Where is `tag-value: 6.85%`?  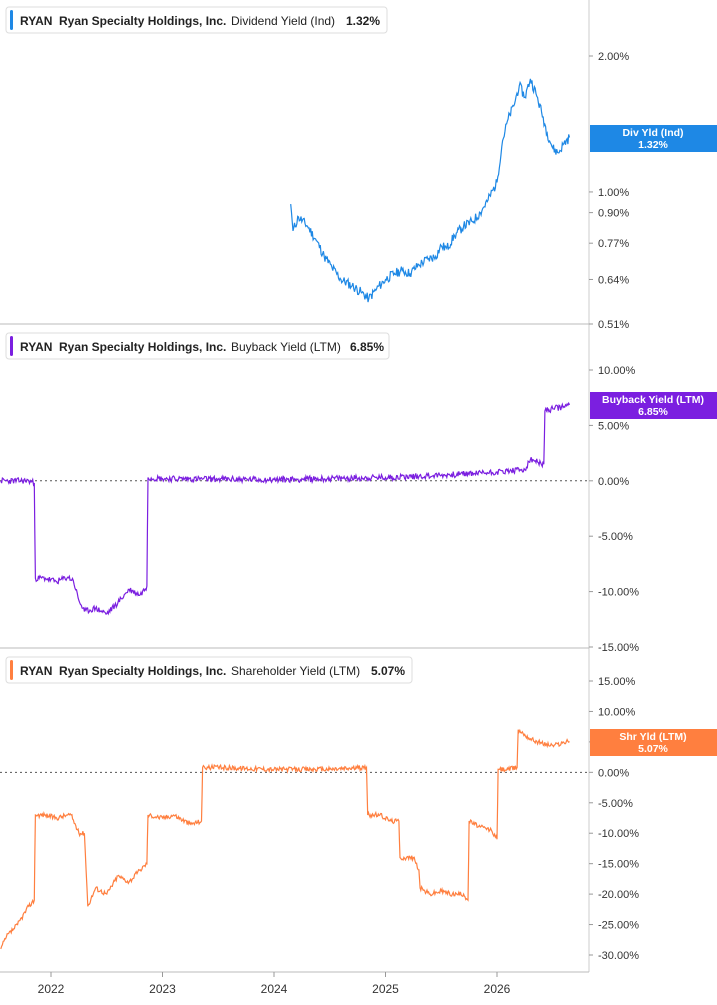 tag-value: 6.85% is located at coordinates (653, 412).